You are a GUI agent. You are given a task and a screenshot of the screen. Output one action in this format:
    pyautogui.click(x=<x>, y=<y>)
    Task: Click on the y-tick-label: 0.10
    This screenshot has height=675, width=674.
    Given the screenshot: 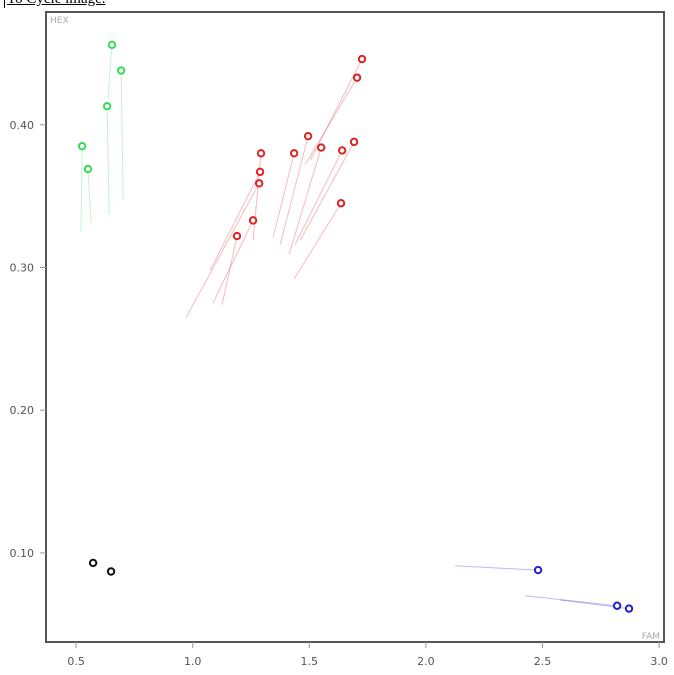 What is the action you would take?
    pyautogui.click(x=22, y=553)
    